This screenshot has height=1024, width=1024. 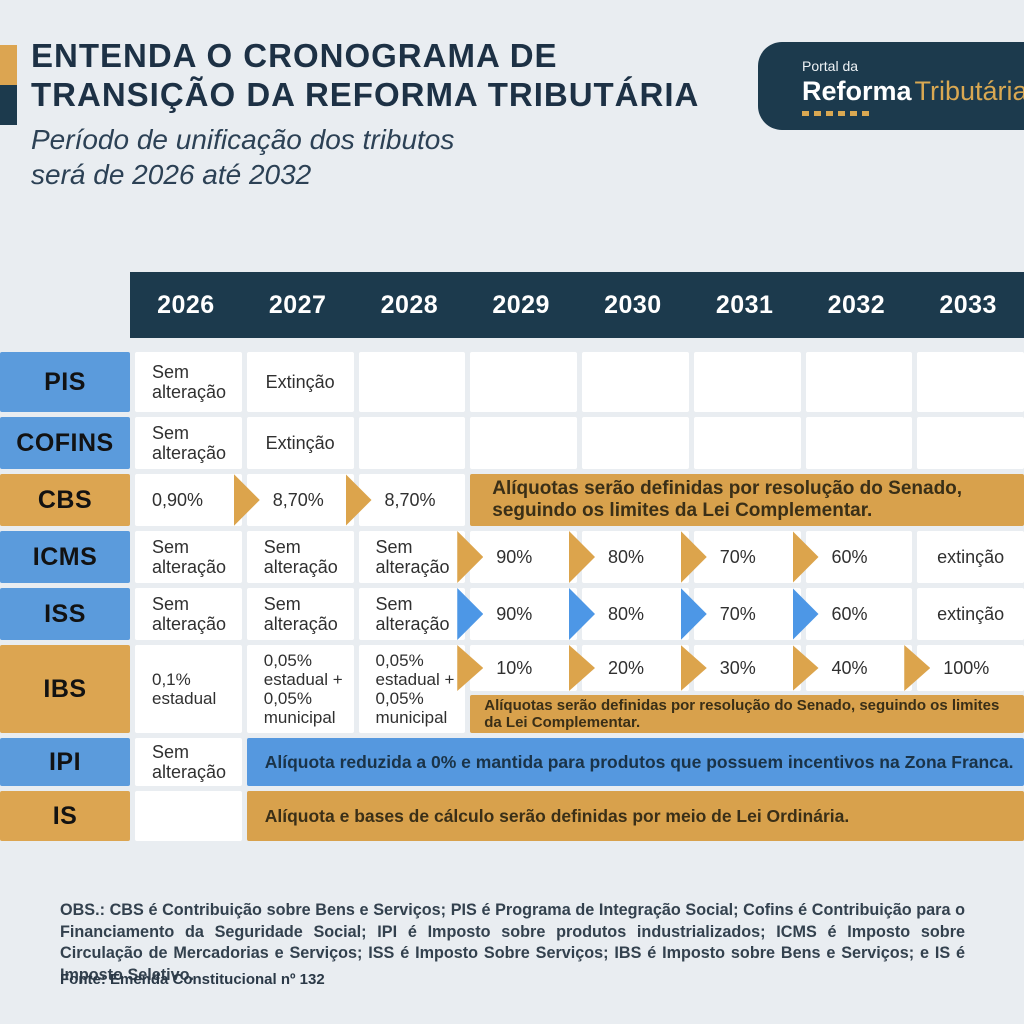 What do you see at coordinates (635, 382) in the screenshot?
I see `cell-pis-2030-empty` at bounding box center [635, 382].